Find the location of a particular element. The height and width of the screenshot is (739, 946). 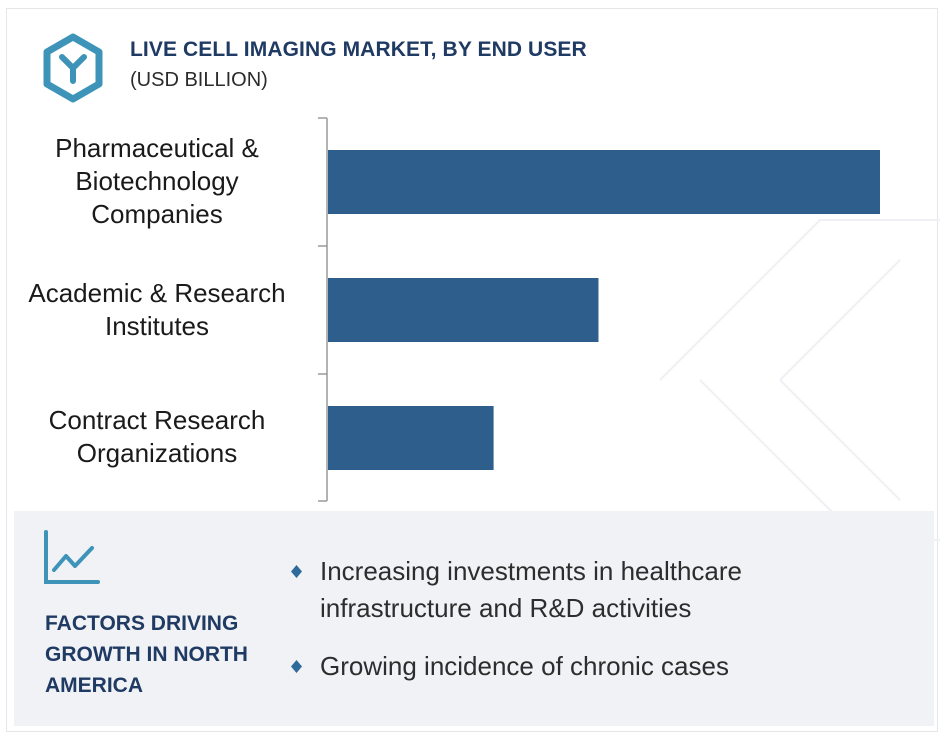

bar-pharma is located at coordinates (604, 182).